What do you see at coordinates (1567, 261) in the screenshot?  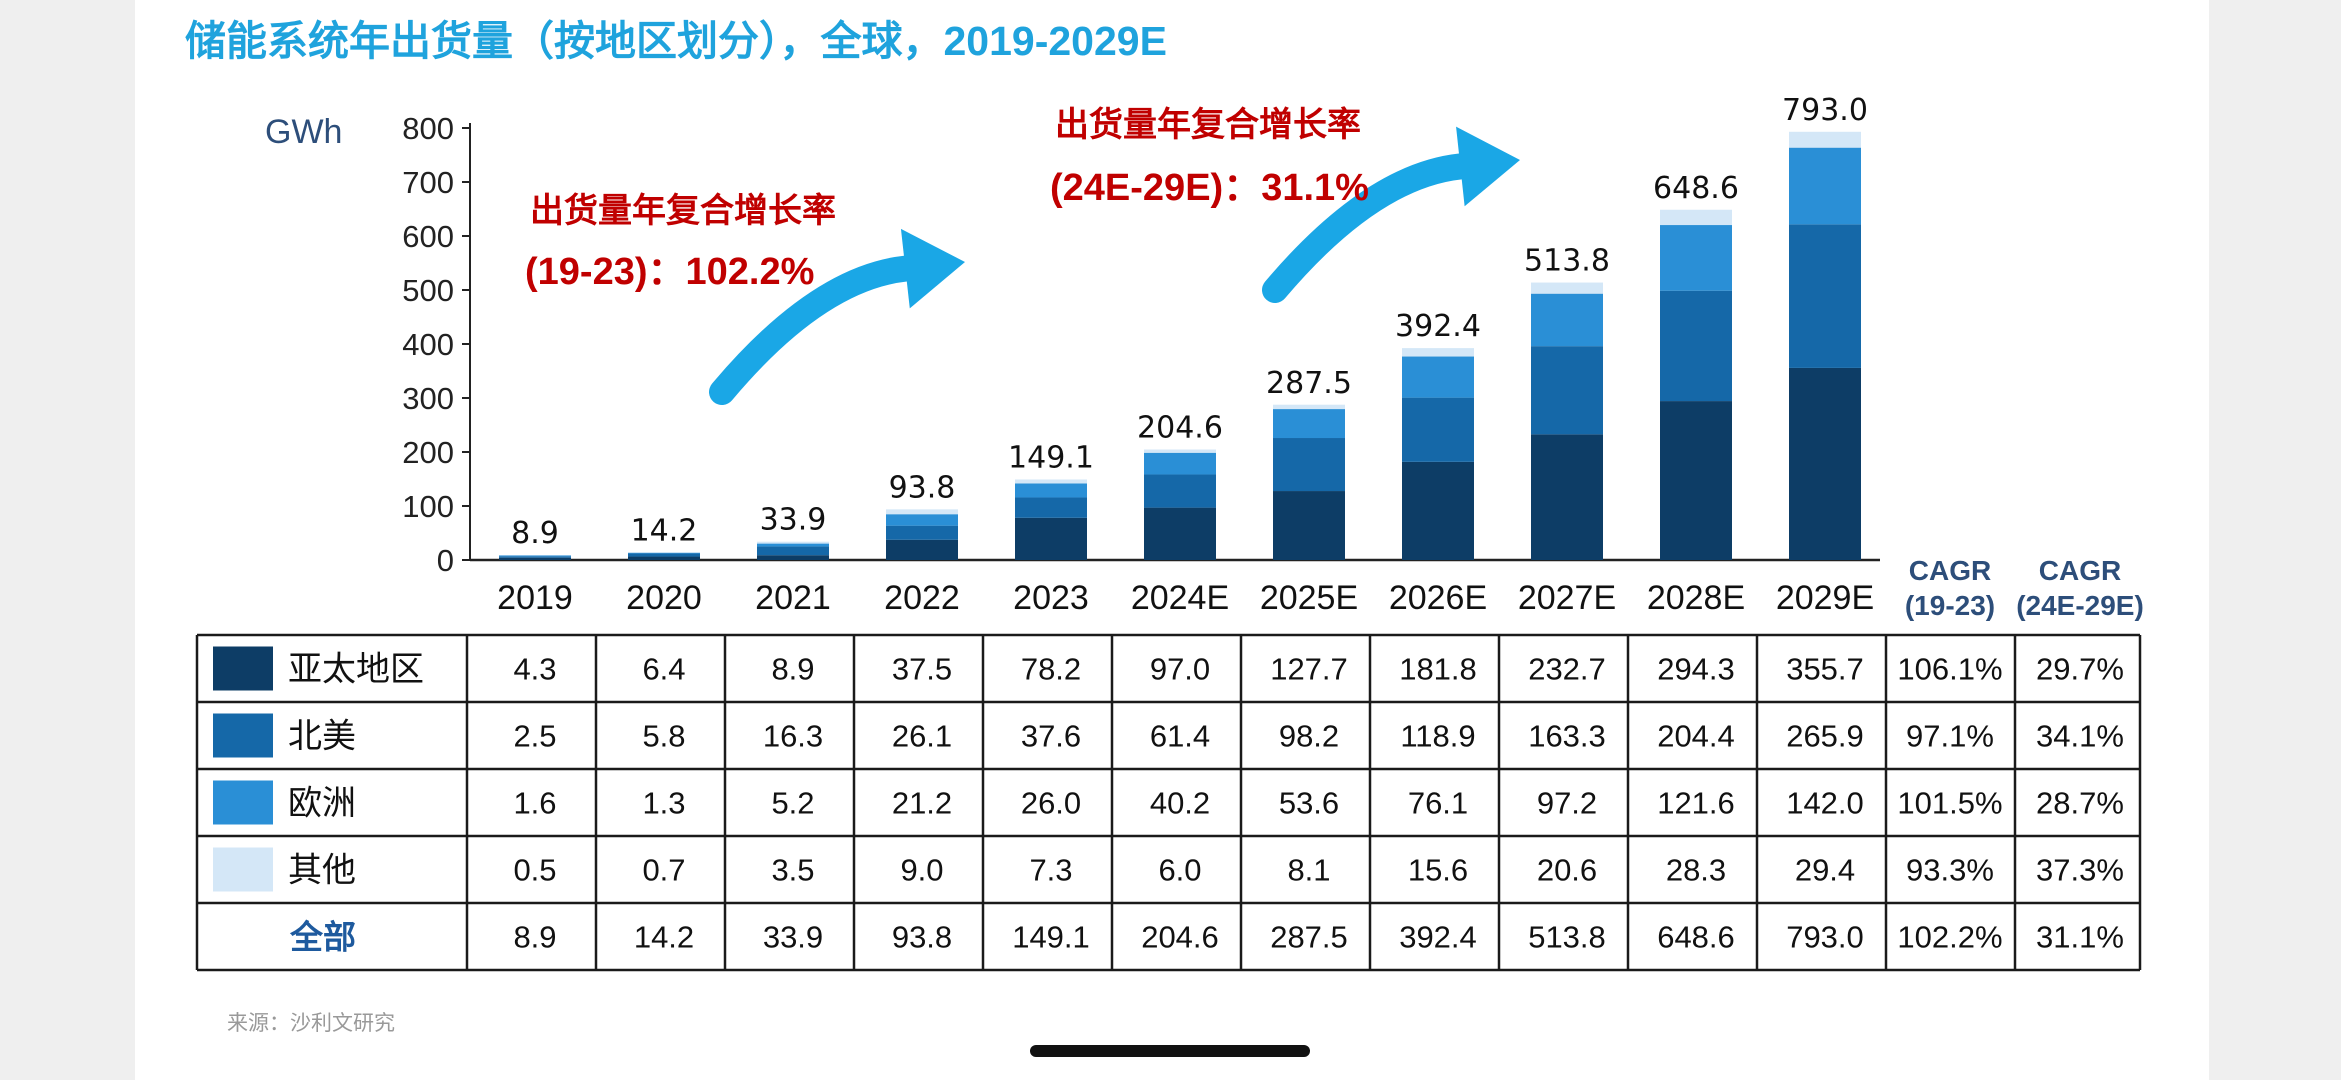 I see `total-label: 513.8` at bounding box center [1567, 261].